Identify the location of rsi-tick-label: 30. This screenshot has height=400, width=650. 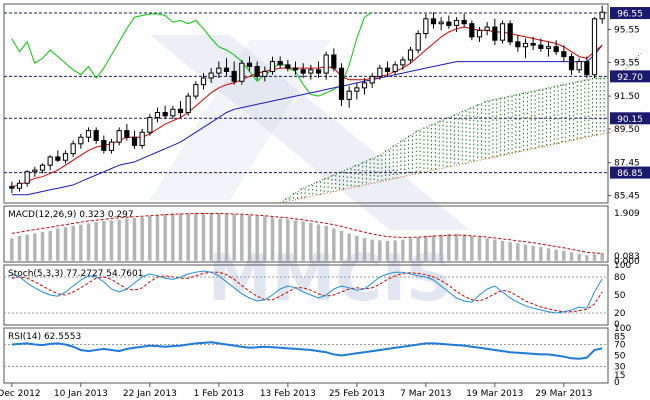
(620, 368).